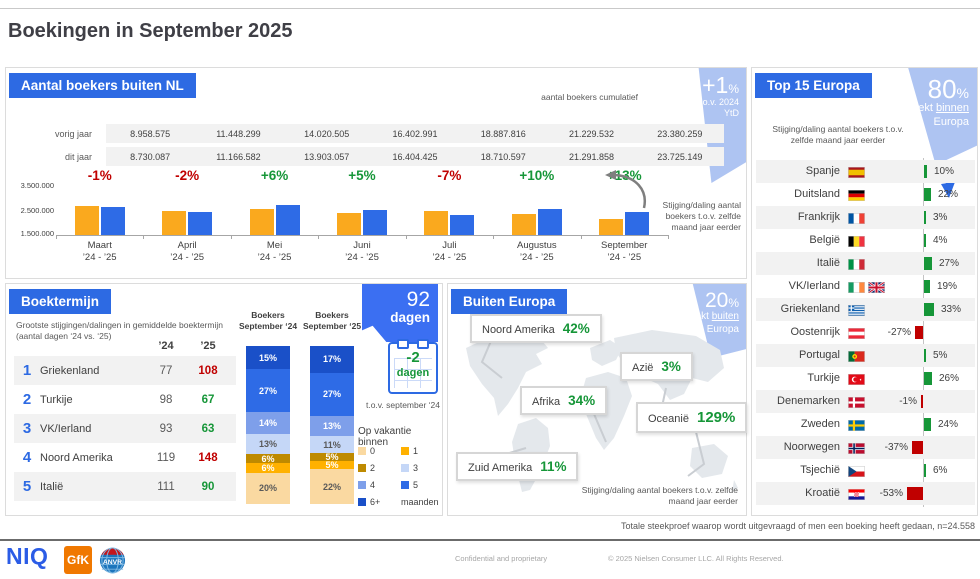 The height and width of the screenshot is (579, 980). I want to click on change-value: 33%, so click(951, 309).